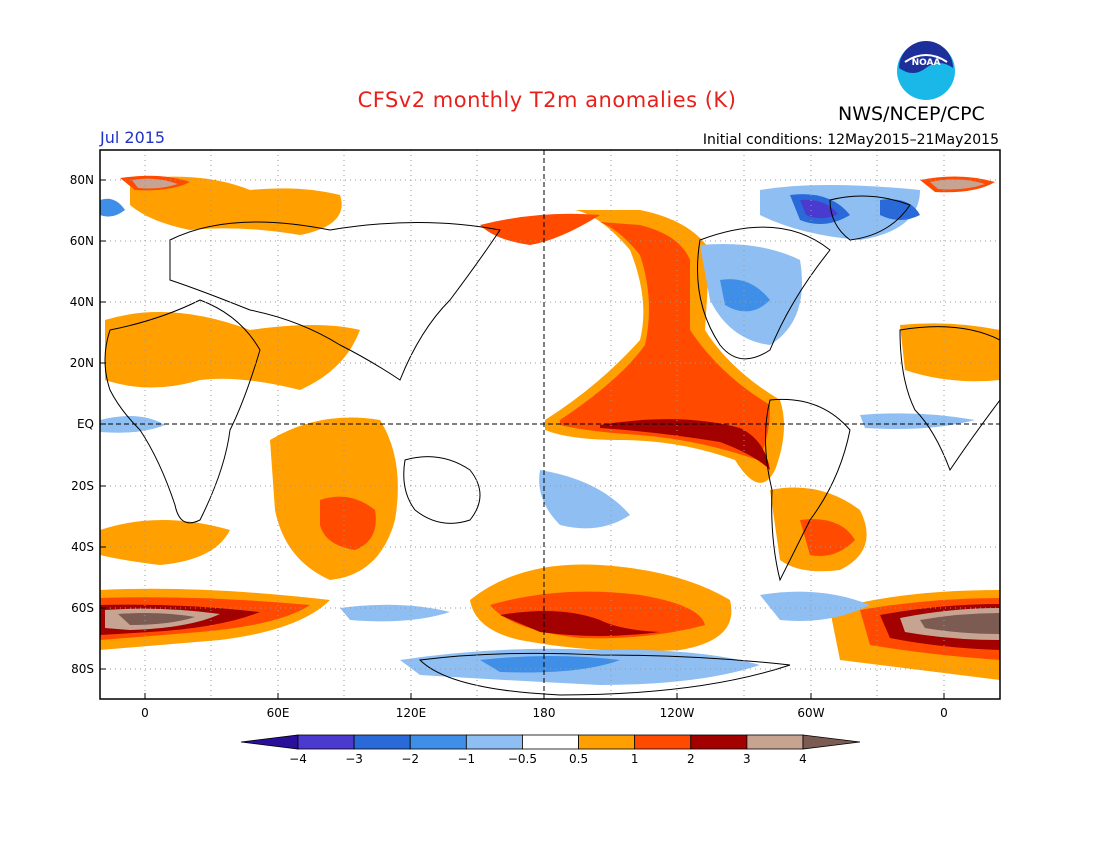 This screenshot has height=850, width=1100. Describe the element at coordinates (82, 547) in the screenshot. I see `lat-label: 40S` at that location.